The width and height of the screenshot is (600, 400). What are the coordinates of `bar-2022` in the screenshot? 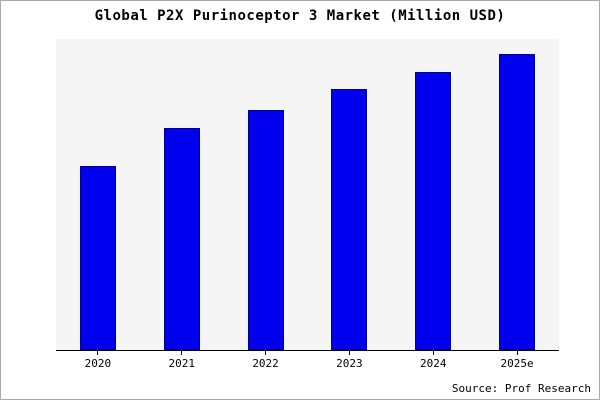 It's located at (265, 230).